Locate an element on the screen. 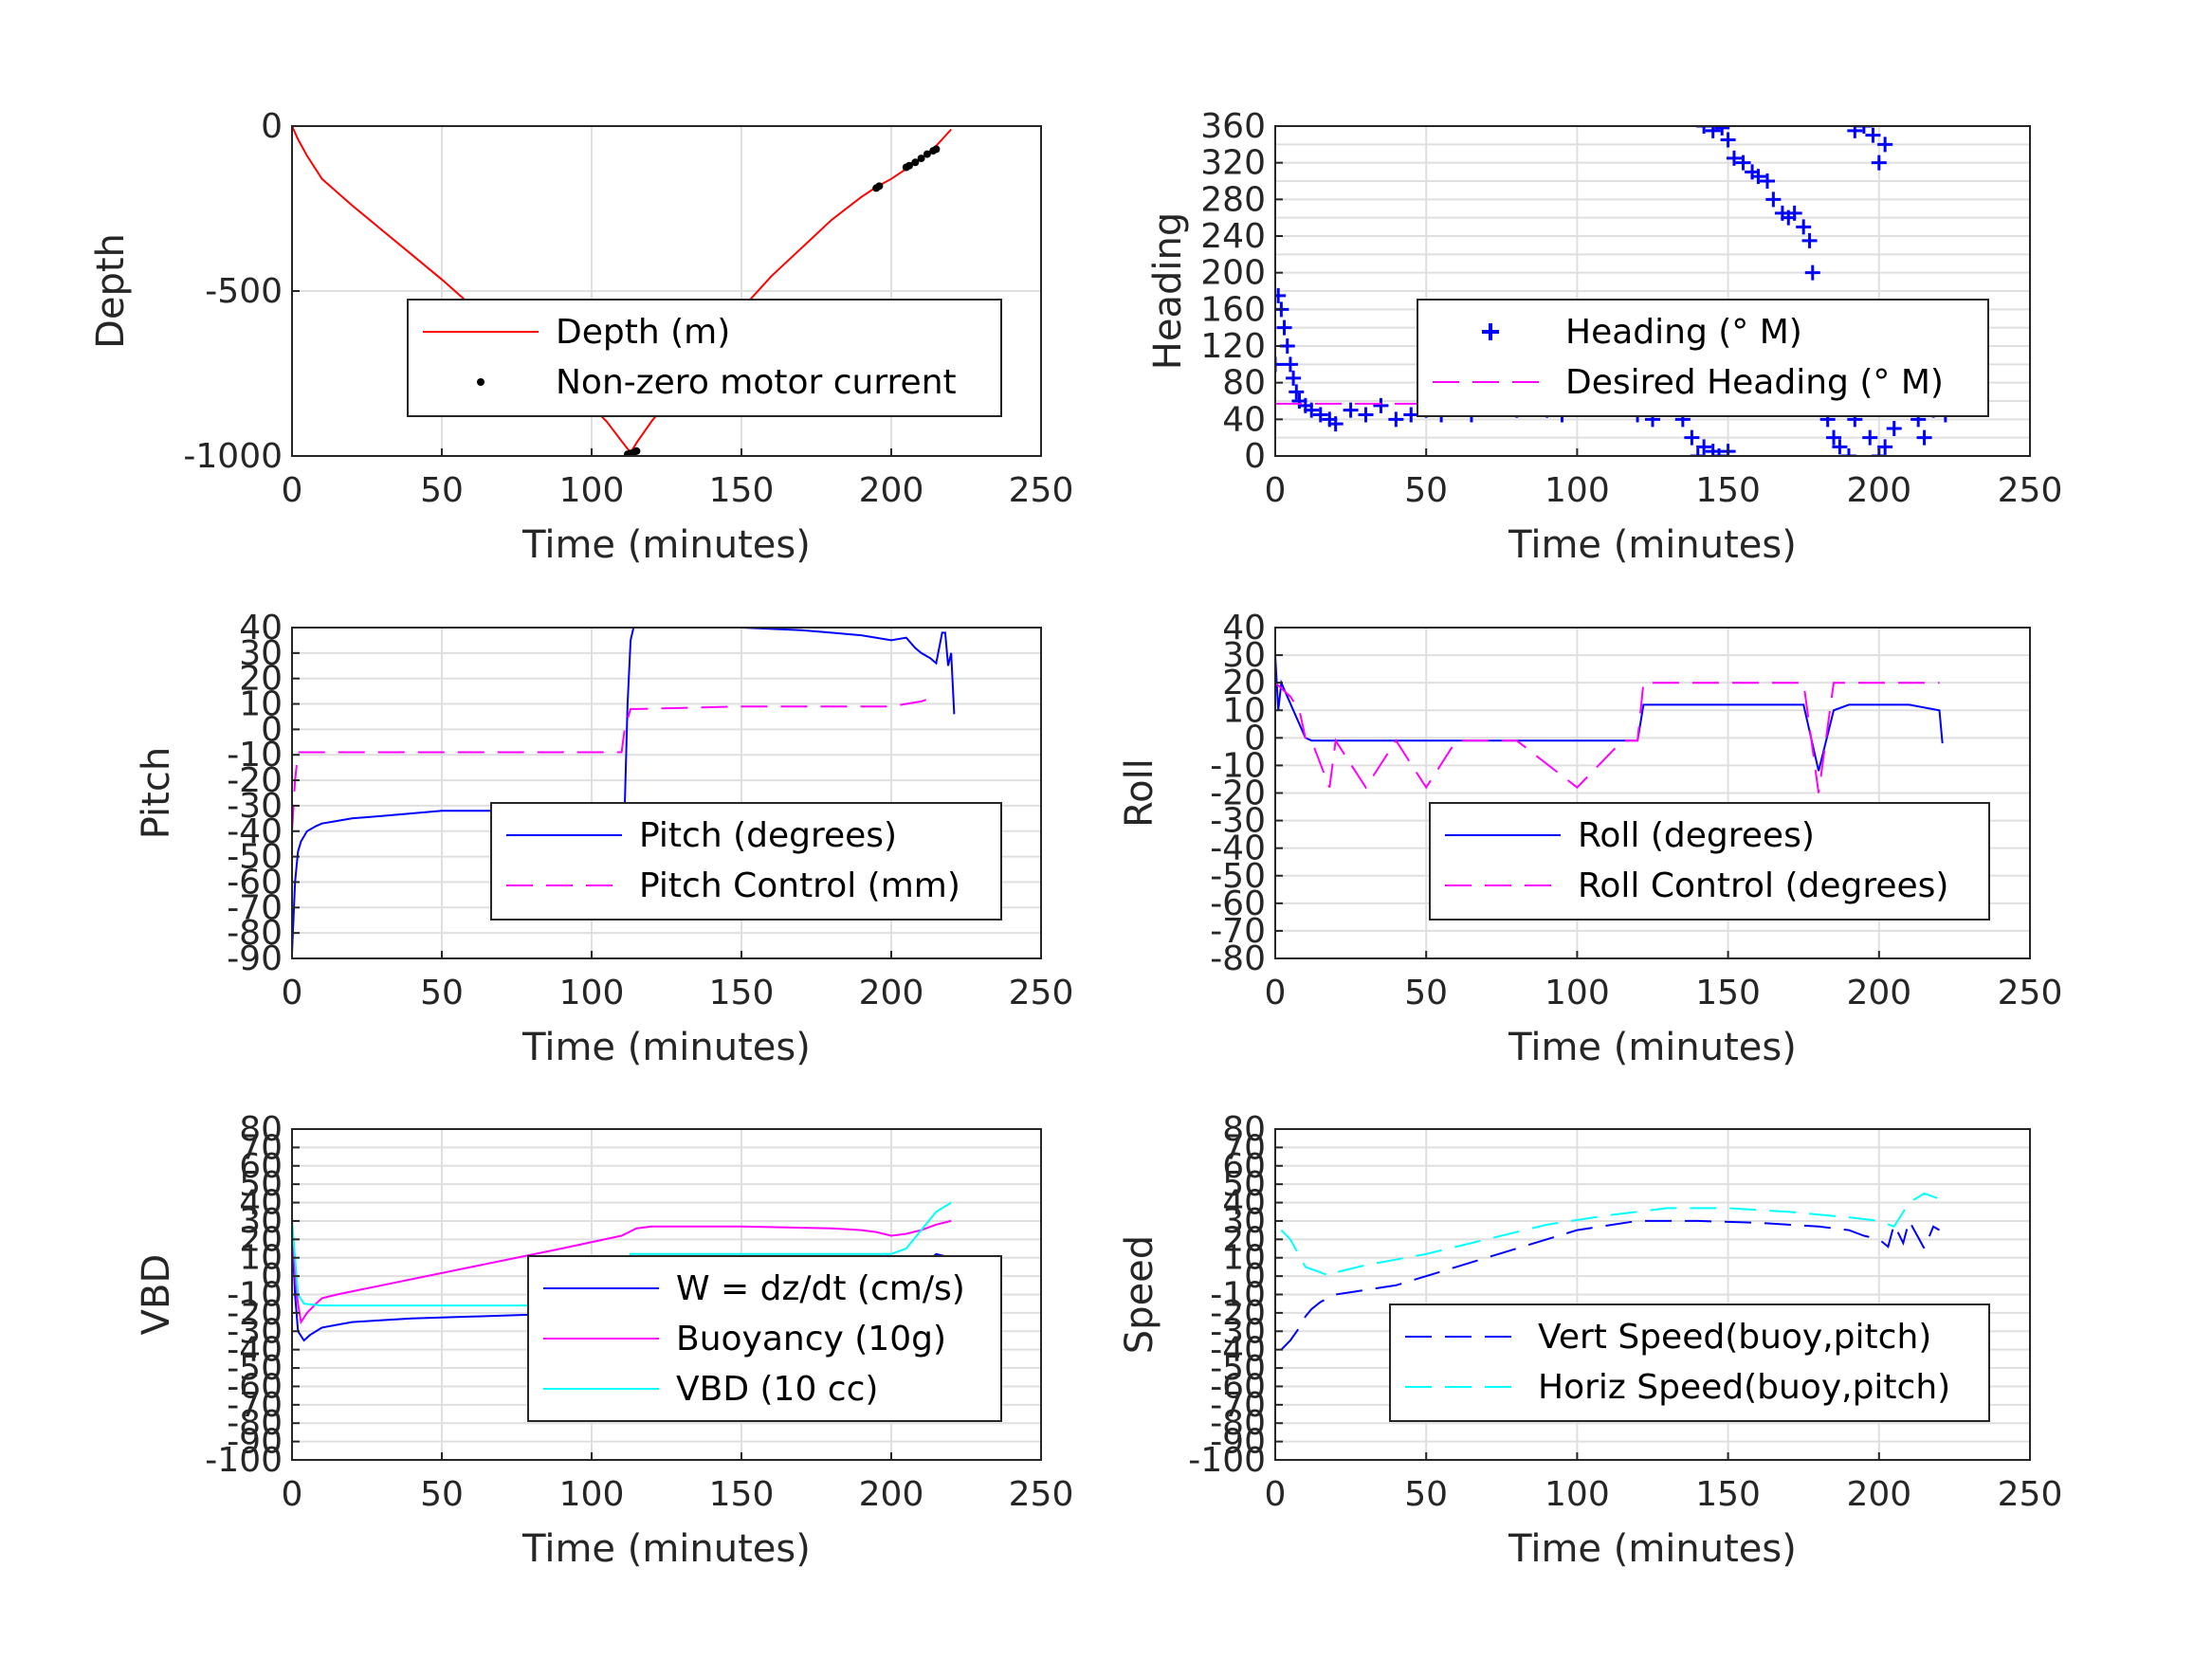 The image size is (2212, 1659). vbd-ytick-label: -100 is located at coordinates (244, 1460).